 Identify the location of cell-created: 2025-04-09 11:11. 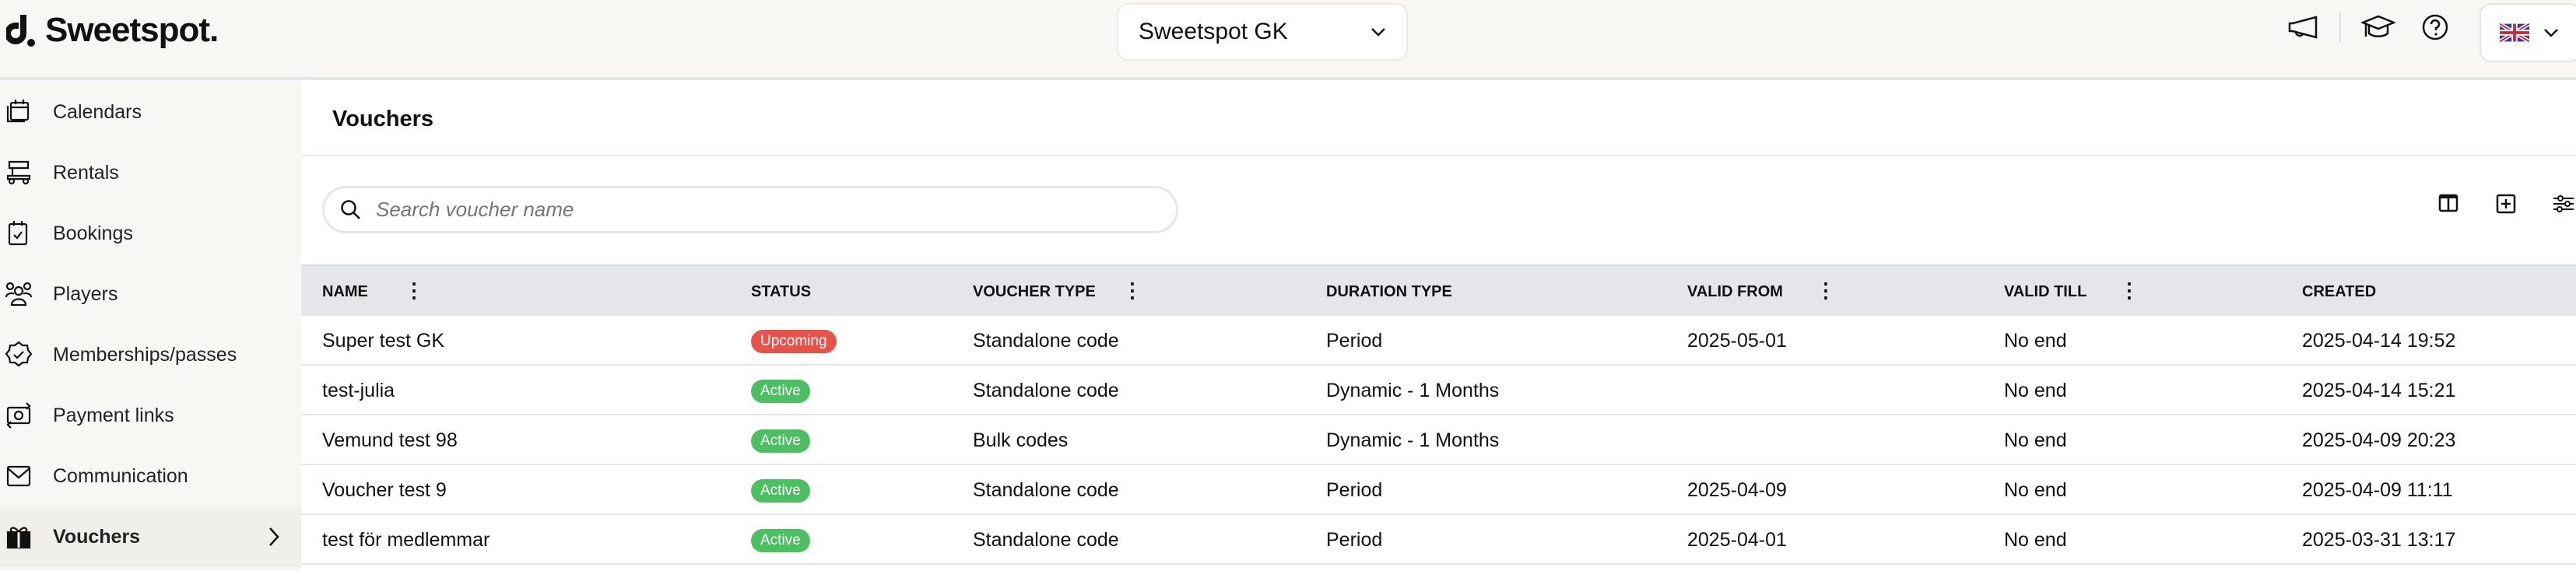
(2378, 490).